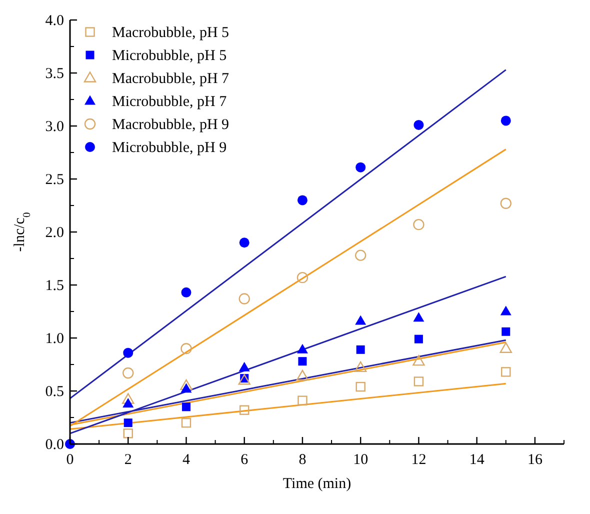  I want to click on x-tick-label: 4, so click(186, 460).